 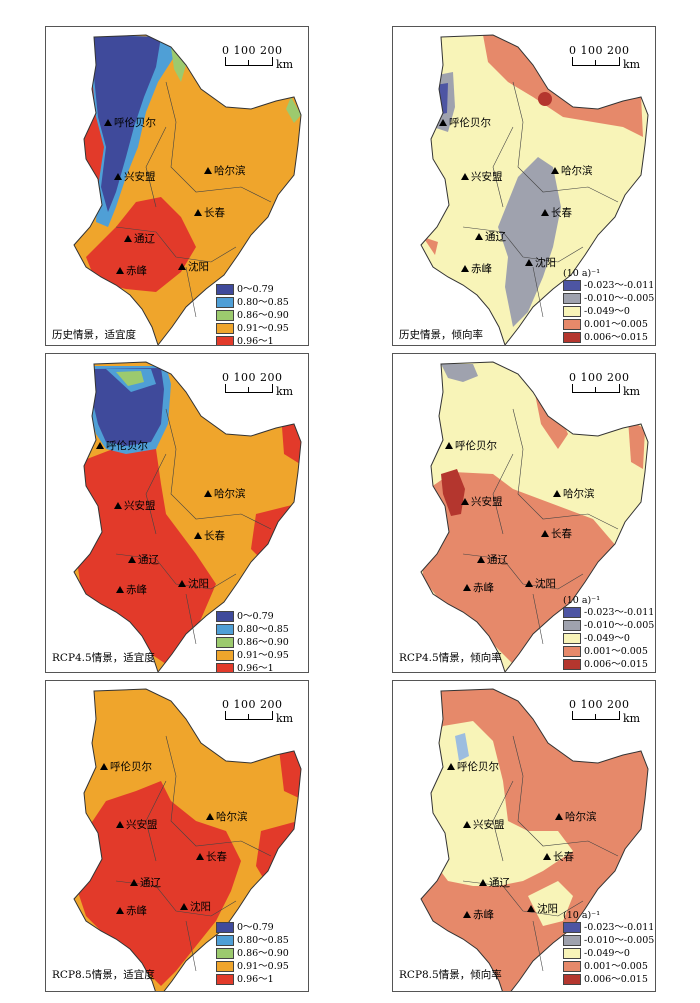 What do you see at coordinates (187, 516) in the screenshot?
I see `map-rcp45-suitability` at bounding box center [187, 516].